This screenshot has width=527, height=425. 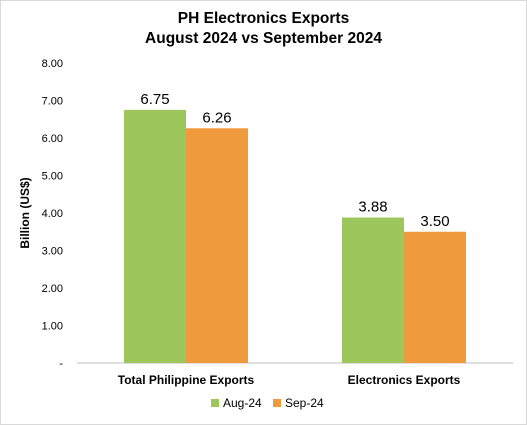 What do you see at coordinates (263, 18) in the screenshot?
I see `chart-title: PH Electronics Exports` at bounding box center [263, 18].